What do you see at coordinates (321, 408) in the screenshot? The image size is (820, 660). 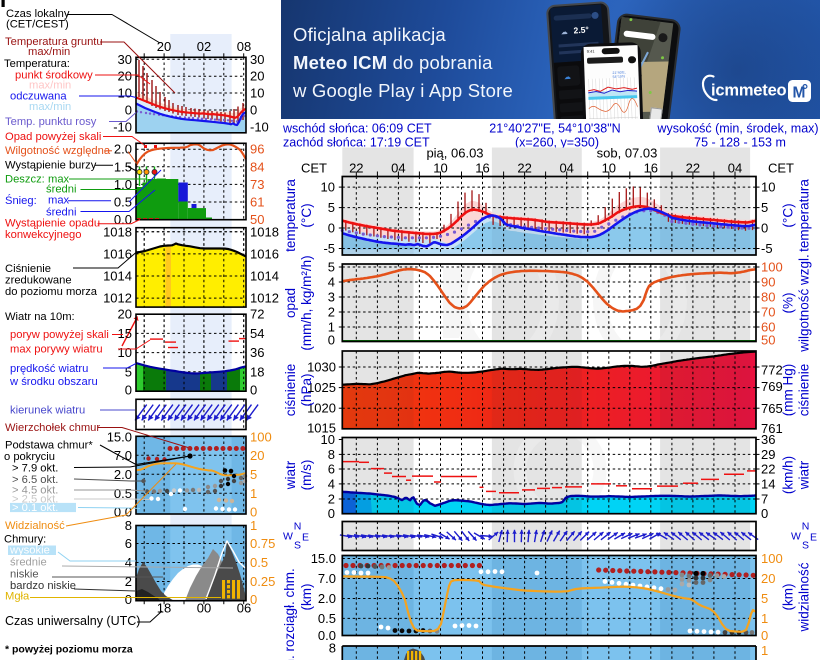 I see `svg-text: 1020` at bounding box center [321, 408].